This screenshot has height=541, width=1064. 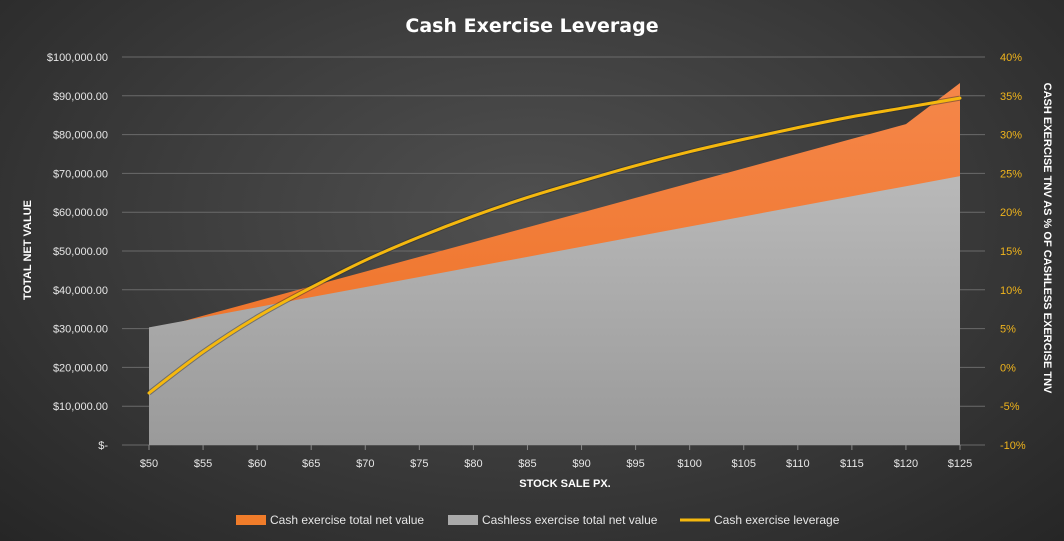 I want to click on y2-tick-label: -5%, so click(x=1010, y=407).